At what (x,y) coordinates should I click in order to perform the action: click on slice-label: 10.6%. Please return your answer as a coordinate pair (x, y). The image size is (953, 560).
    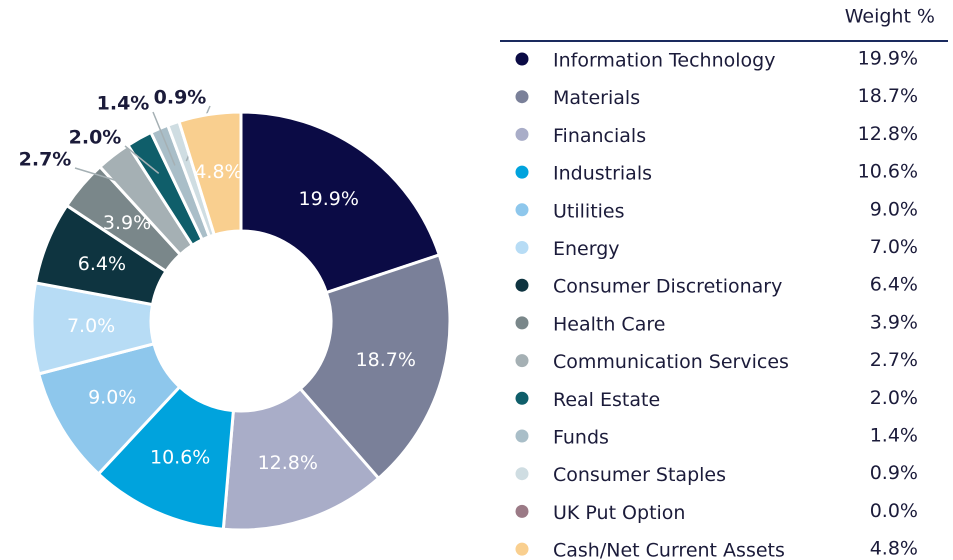
    Looking at the image, I should click on (180, 458).